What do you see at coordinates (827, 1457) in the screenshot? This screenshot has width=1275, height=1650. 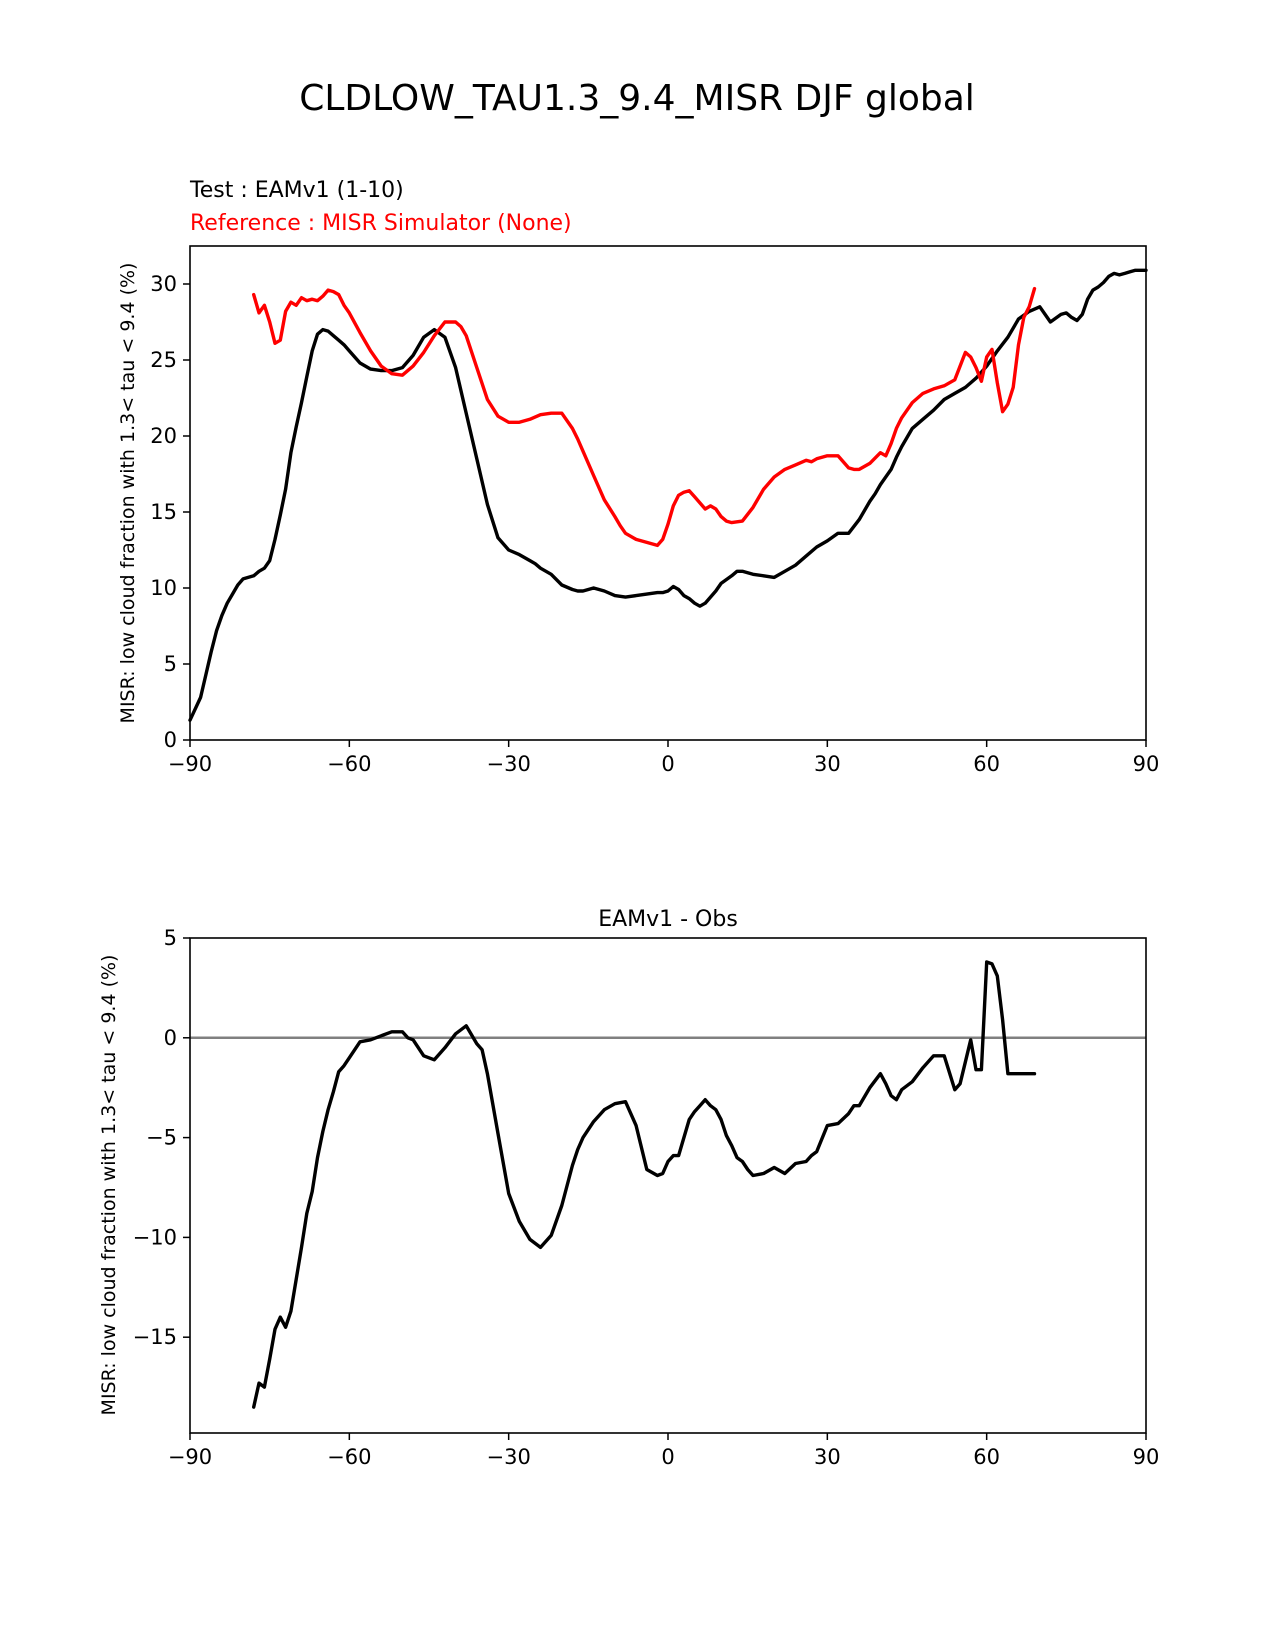 I see `bottom-x-tick-label: 30` at bounding box center [827, 1457].